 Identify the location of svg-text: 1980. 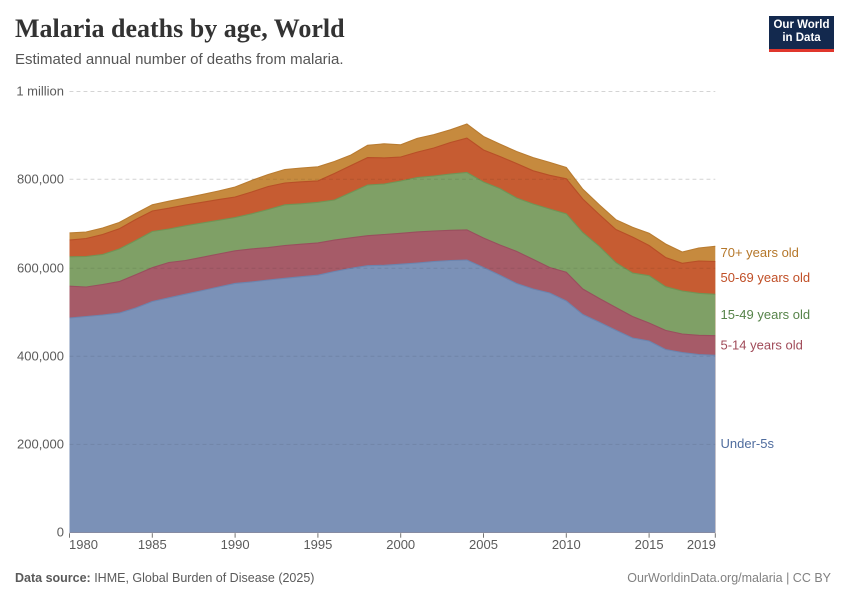
(83, 544).